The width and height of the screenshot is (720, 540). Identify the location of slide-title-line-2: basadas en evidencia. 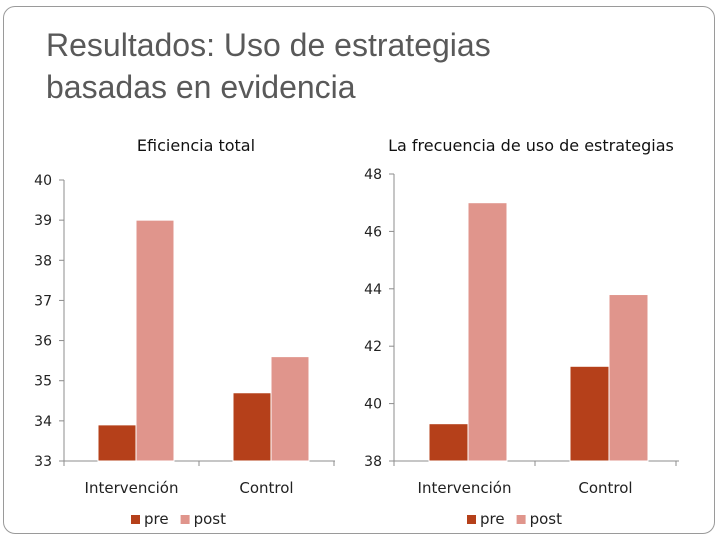
(201, 87).